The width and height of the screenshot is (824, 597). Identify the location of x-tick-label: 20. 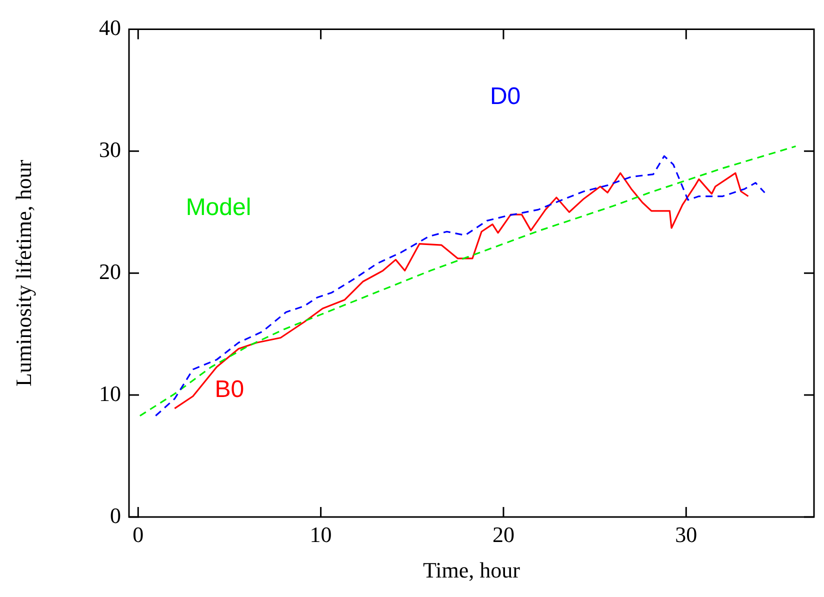
(503, 534).